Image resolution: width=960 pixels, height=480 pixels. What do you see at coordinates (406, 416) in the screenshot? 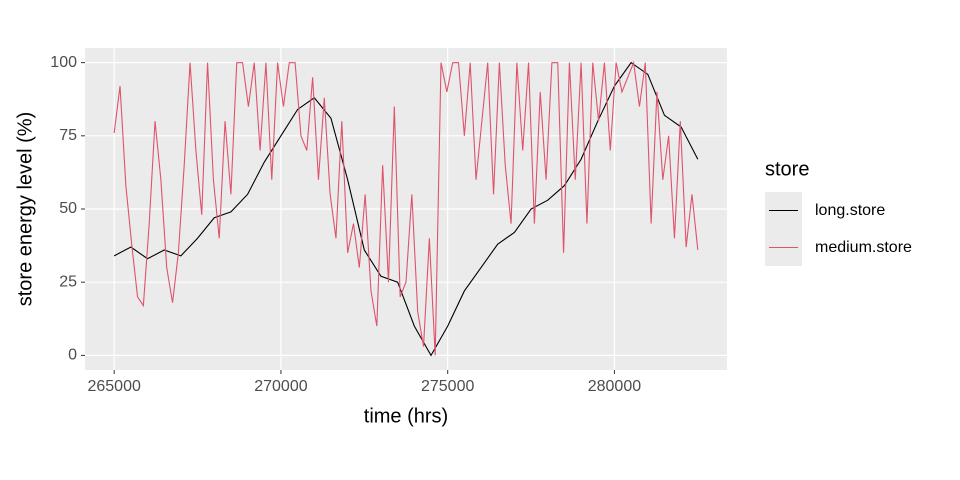
I see `x-axis-title: time (hrs)` at bounding box center [406, 416].